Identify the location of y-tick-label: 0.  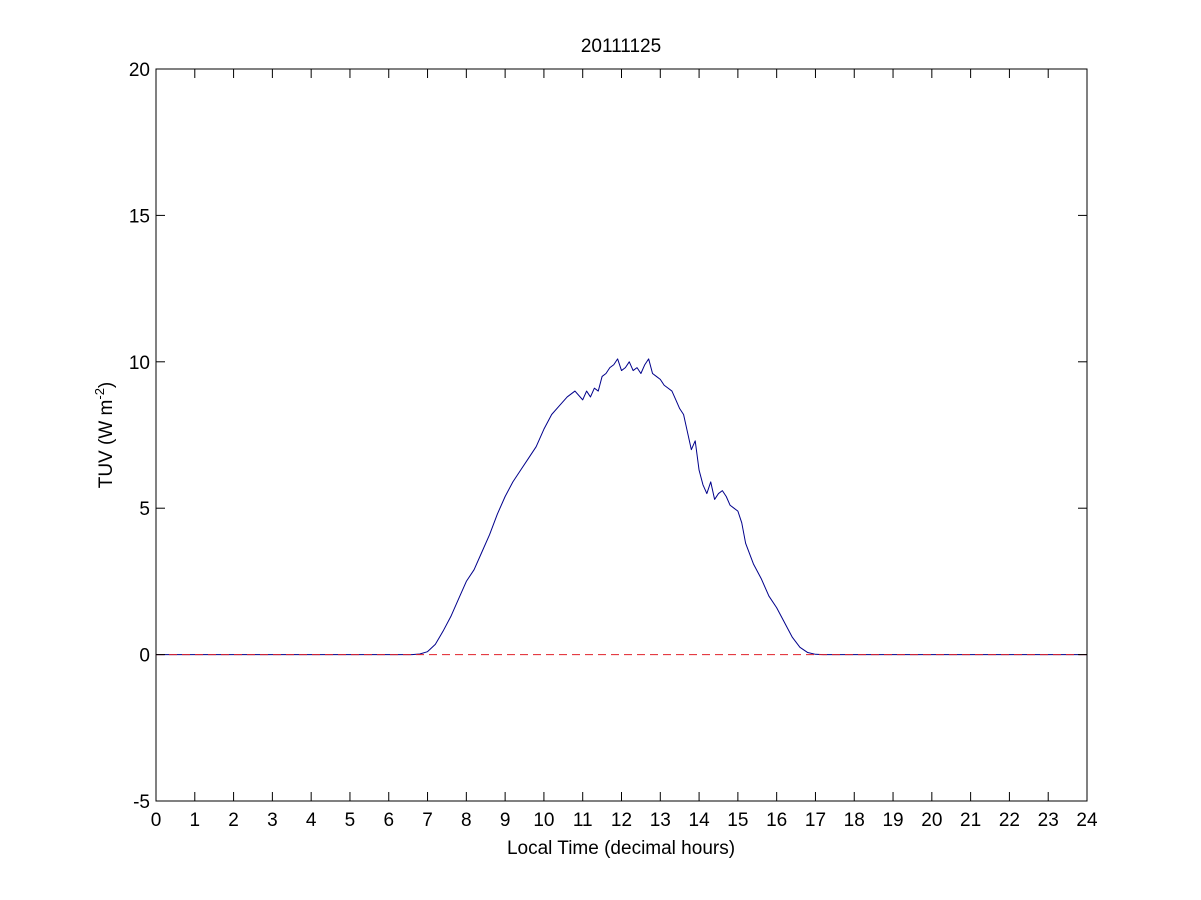
(144, 656).